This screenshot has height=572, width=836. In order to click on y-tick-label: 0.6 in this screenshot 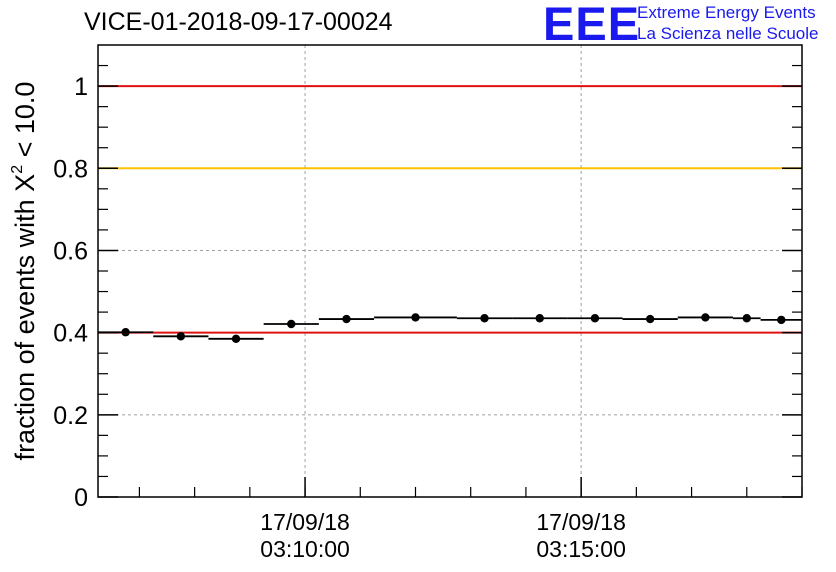, I will do `click(70, 251)`.